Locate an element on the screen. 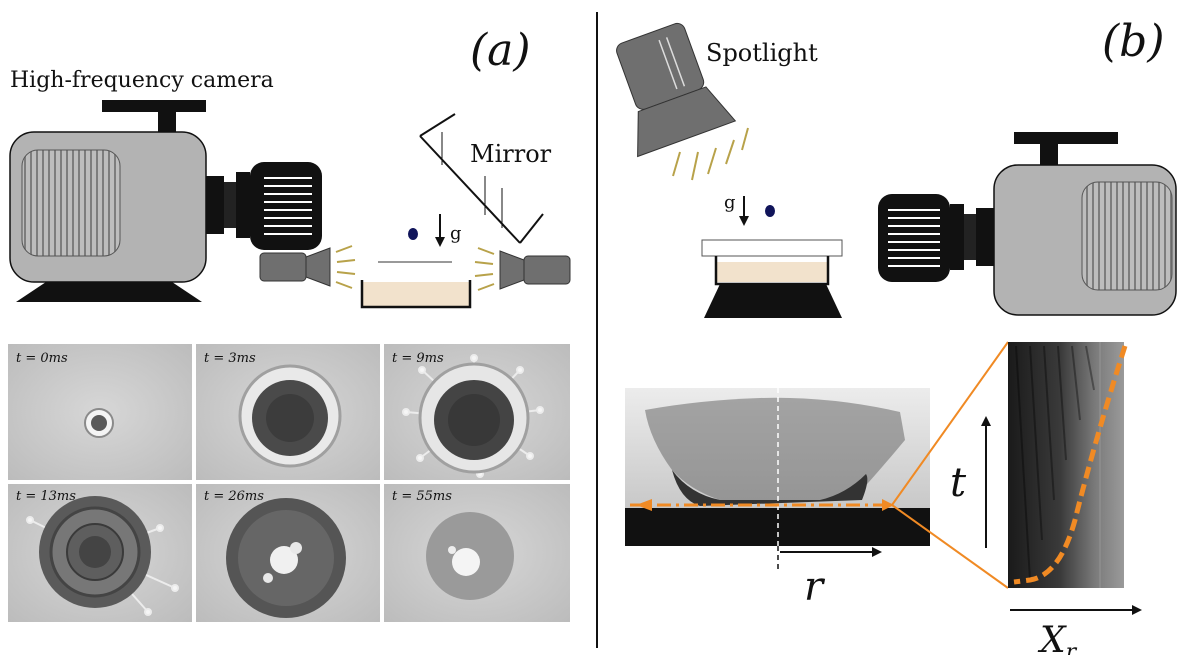 The height and width of the screenshot is (655, 1178). r-label: r is located at coordinates (815, 587).